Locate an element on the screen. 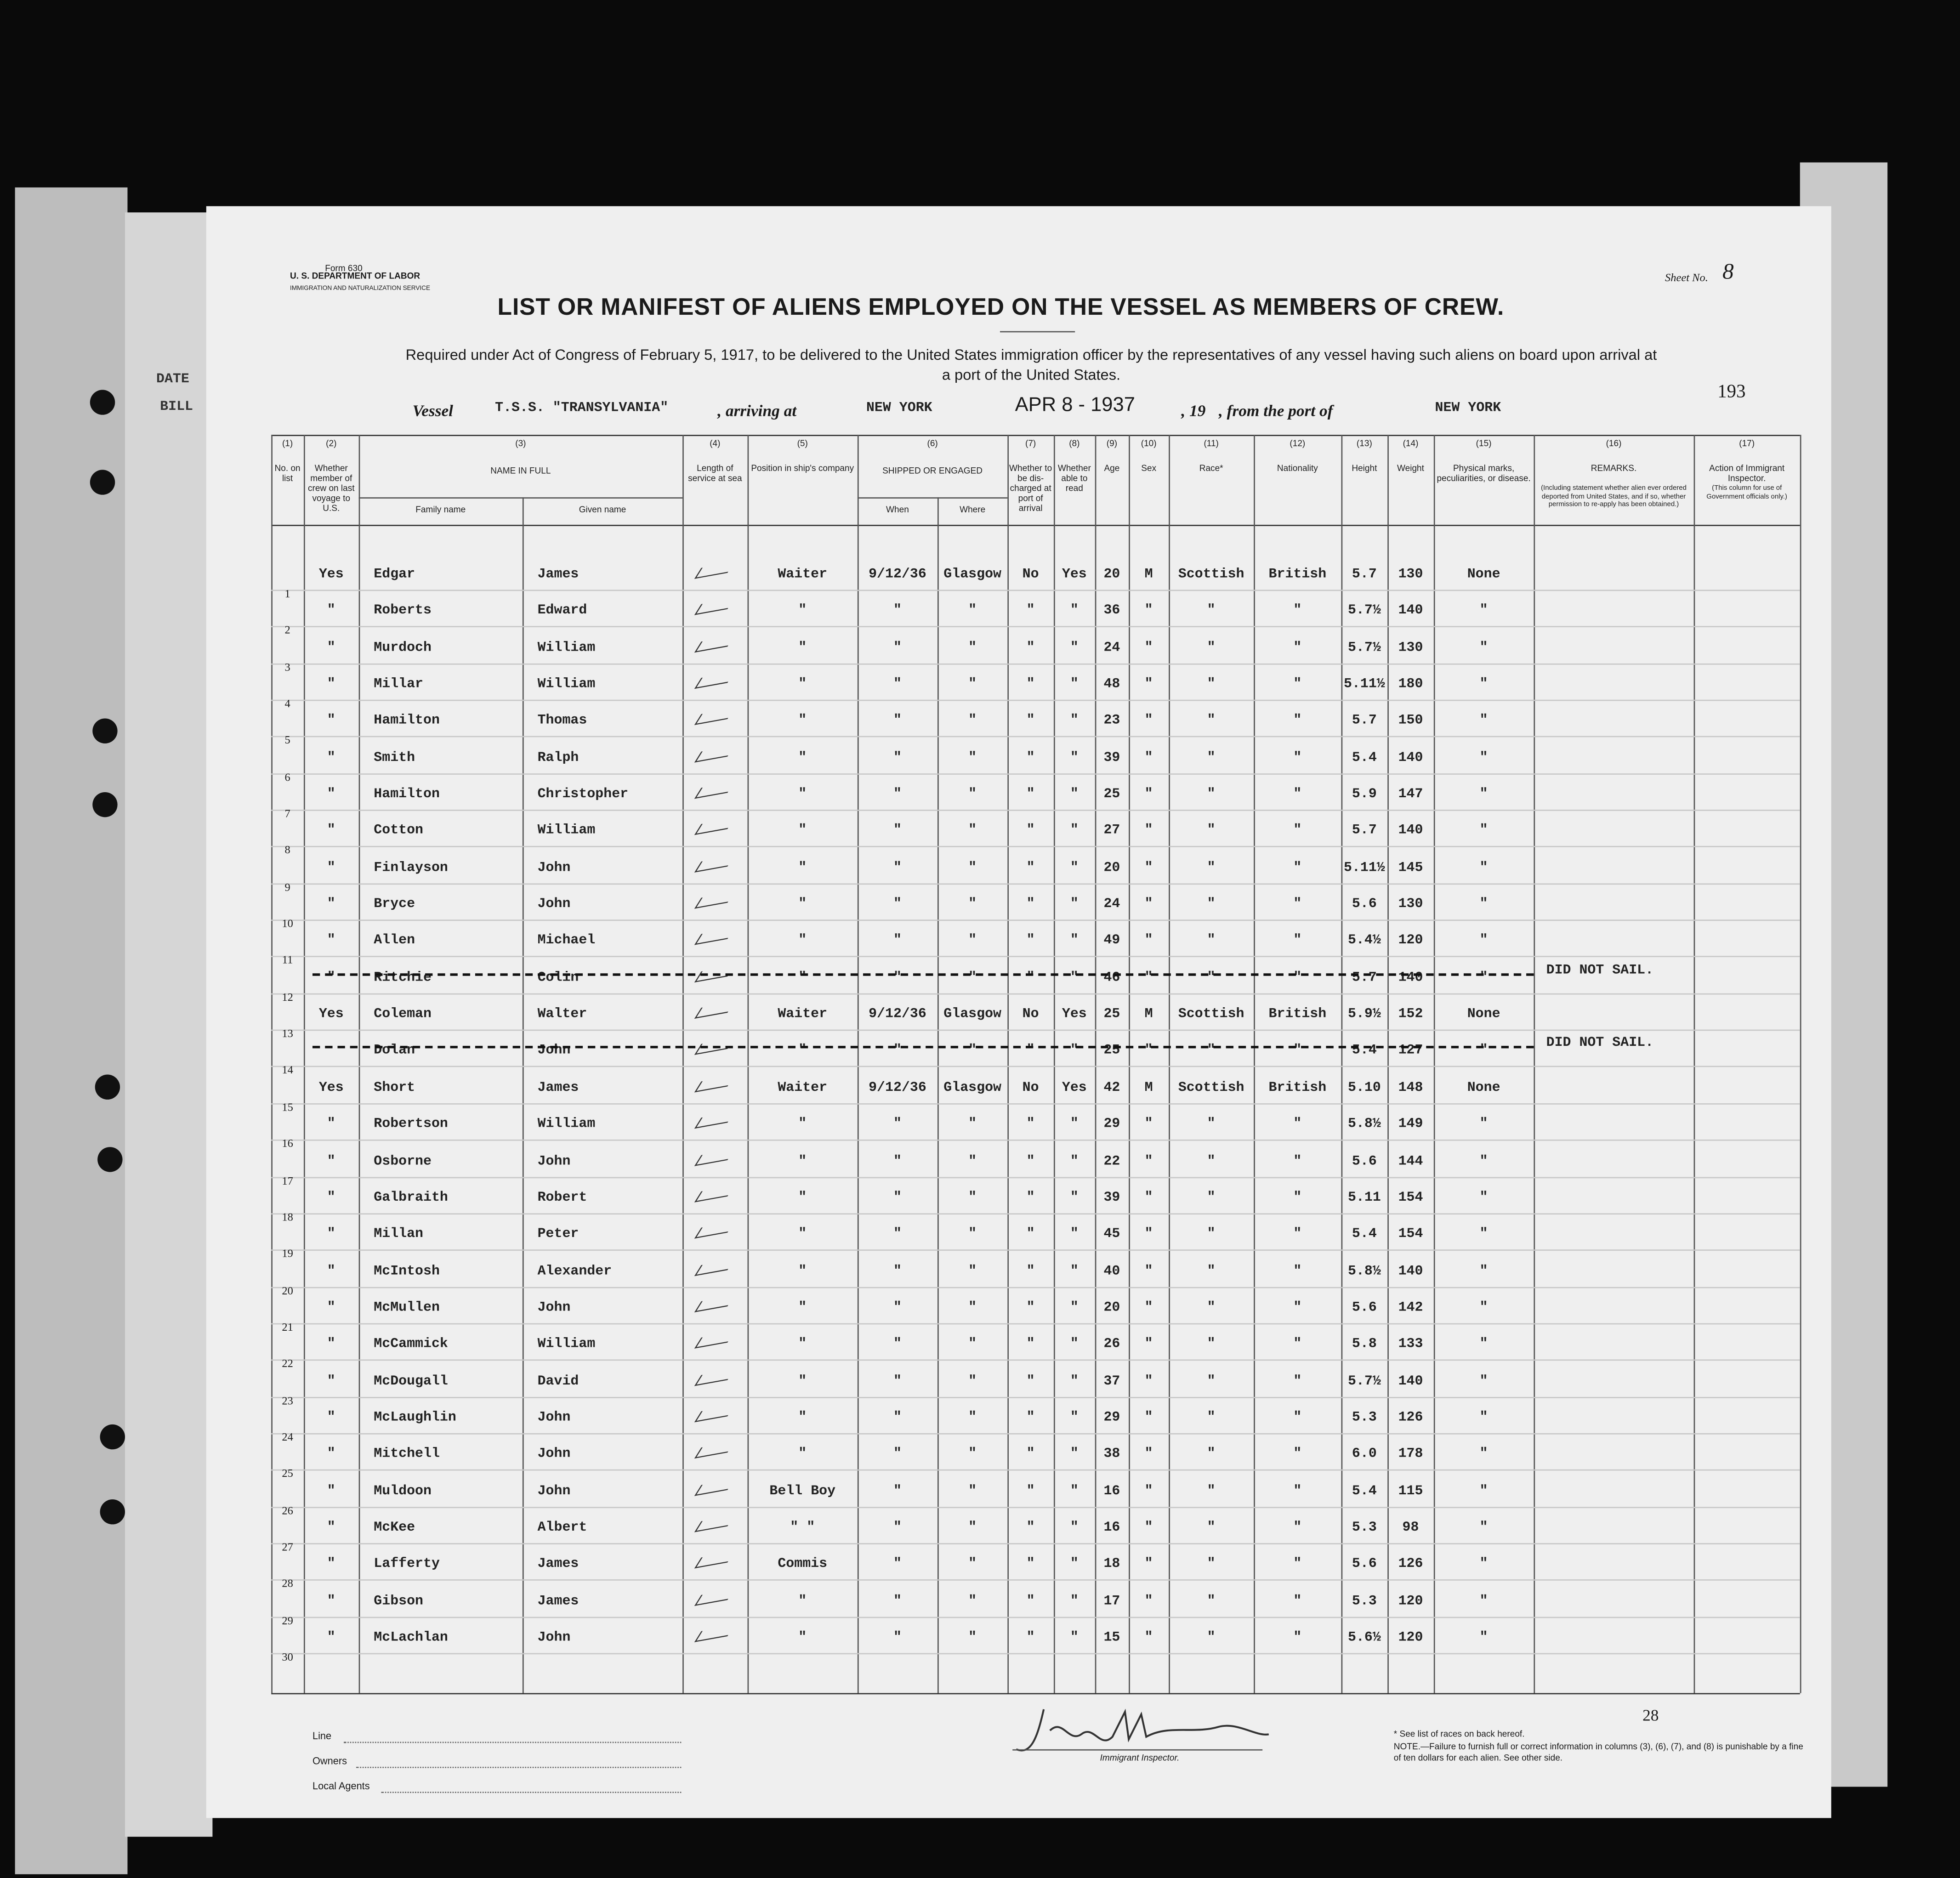 The height and width of the screenshot is (1878, 1960). column-number: (10) is located at coordinates (1149, 444).